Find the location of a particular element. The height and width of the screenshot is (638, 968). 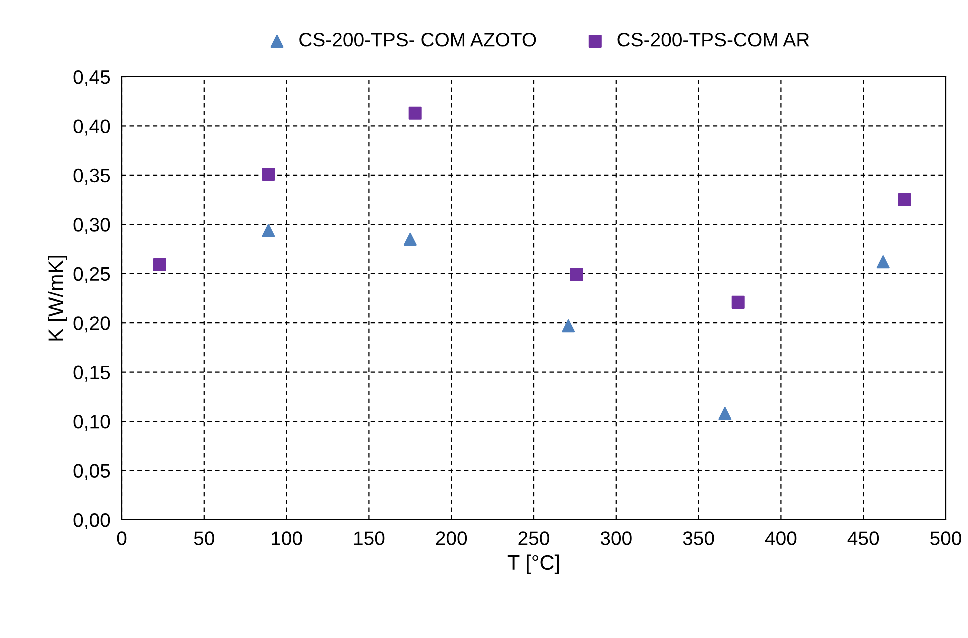

y-tick-label: 0,20 is located at coordinates (92, 324).